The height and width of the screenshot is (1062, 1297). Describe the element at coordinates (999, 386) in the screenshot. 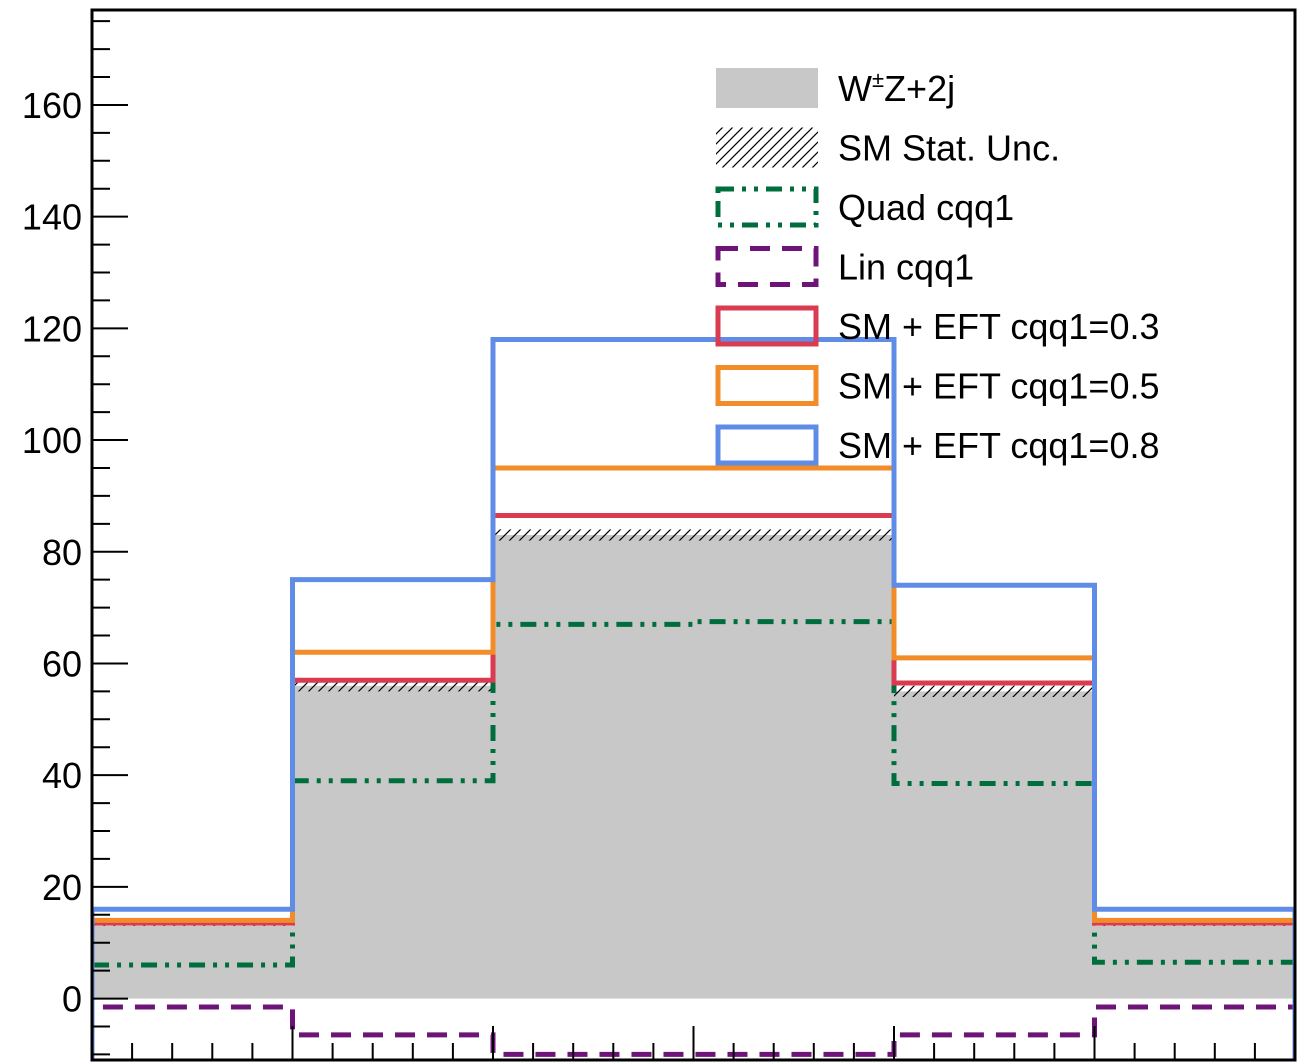

I see `legend-label-series-3: SM + EFT cqq1=0.5` at that location.